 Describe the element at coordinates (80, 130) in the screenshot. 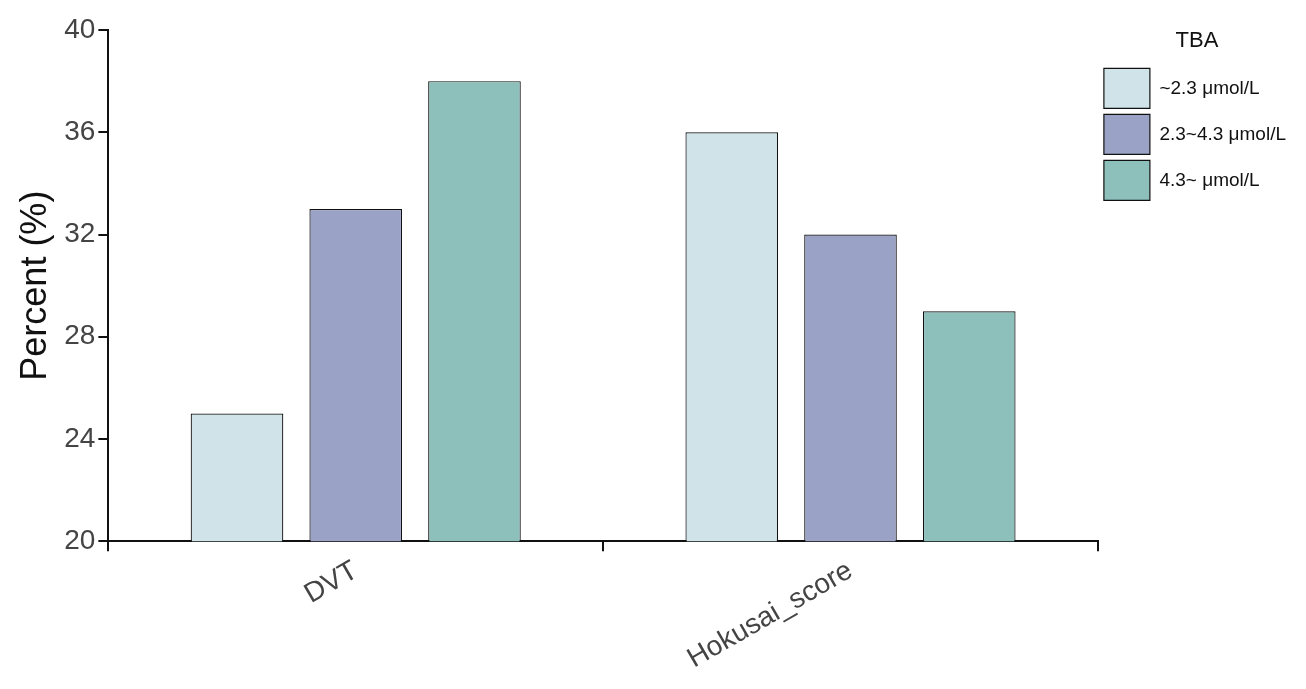

I see `y-tick-label: 36` at that location.